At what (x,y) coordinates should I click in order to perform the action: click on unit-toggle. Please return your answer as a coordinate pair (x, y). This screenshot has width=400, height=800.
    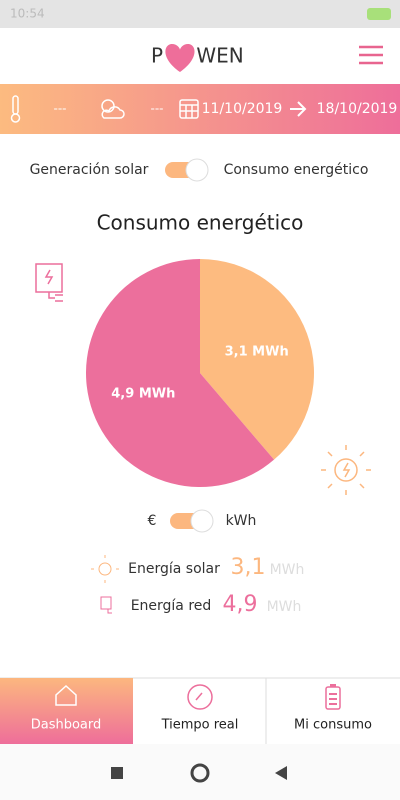
    Looking at the image, I should click on (192, 521).